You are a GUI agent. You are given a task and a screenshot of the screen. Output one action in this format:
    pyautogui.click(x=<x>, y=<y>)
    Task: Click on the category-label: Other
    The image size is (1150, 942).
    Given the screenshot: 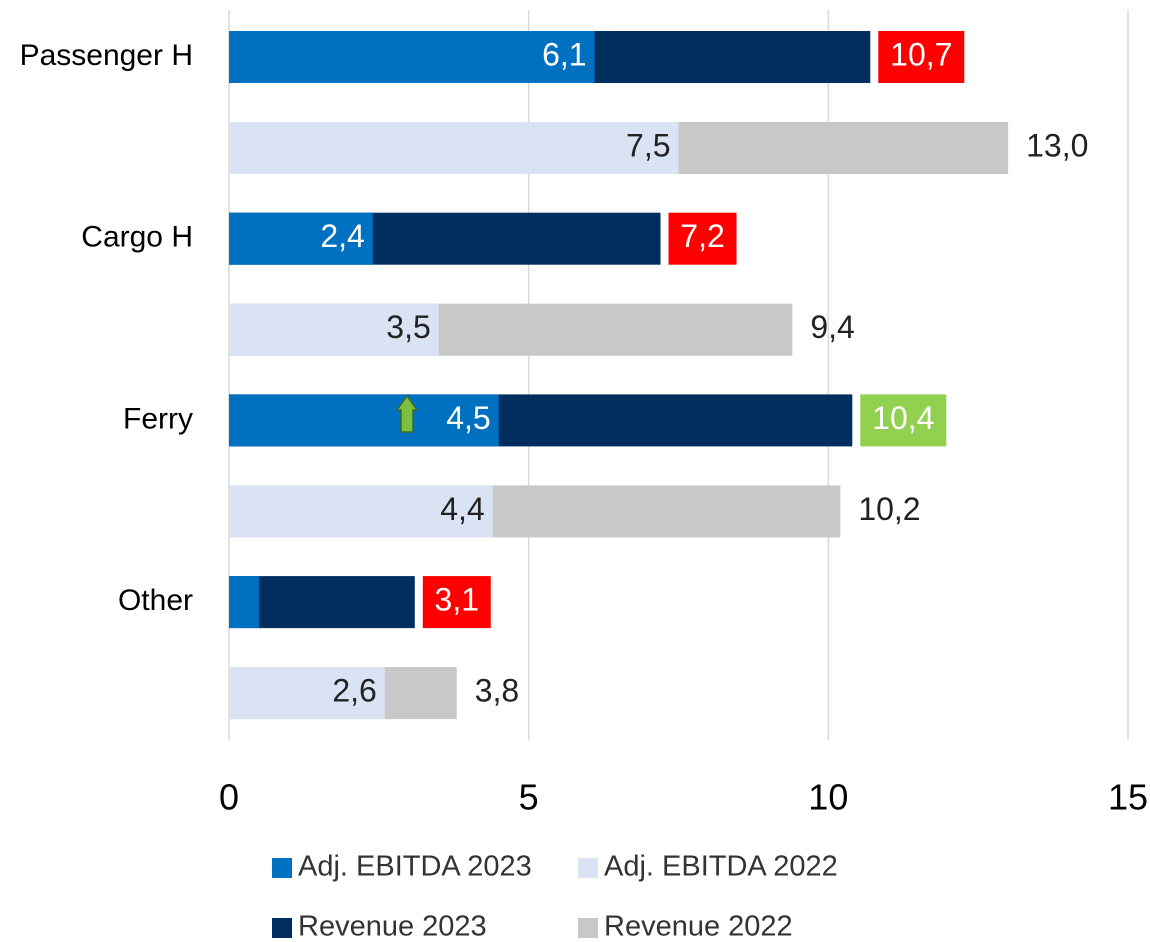 What is the action you would take?
    pyautogui.click(x=155, y=600)
    